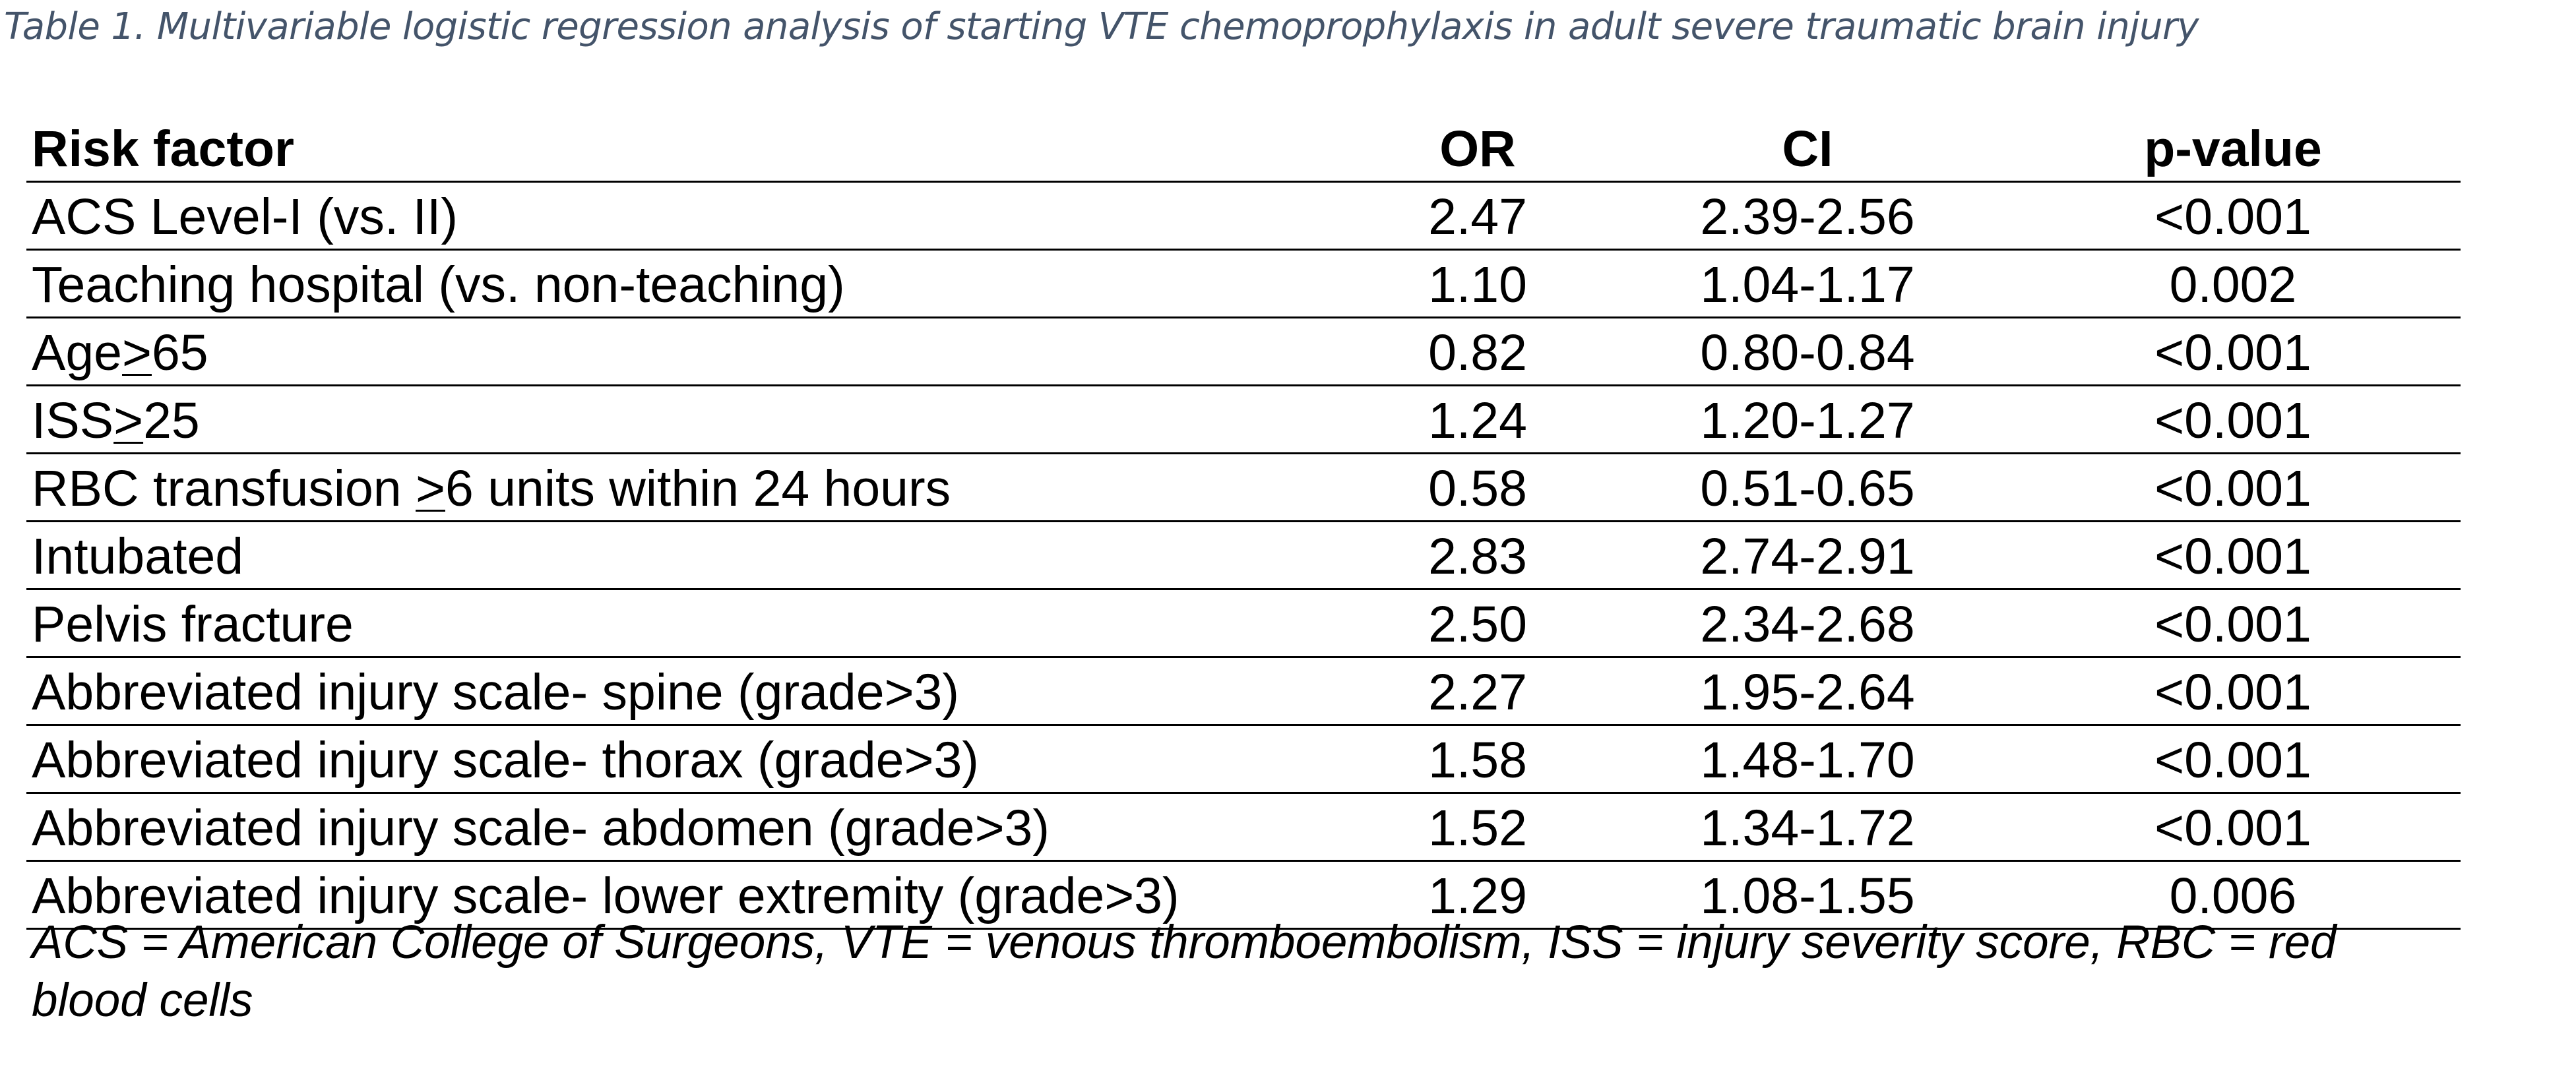 Image resolution: width=2576 pixels, height=1084 pixels. What do you see at coordinates (1807, 351) in the screenshot?
I see `confidence-interval-cell: 0.80-0.84` at bounding box center [1807, 351].